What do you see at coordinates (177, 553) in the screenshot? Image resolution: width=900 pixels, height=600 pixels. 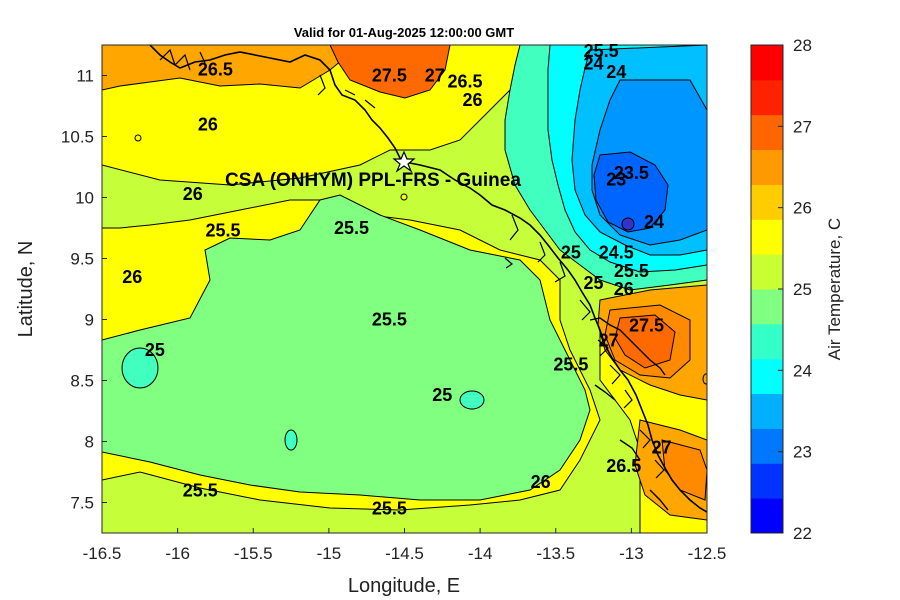 I see `x-tick-label: -16` at bounding box center [177, 553].